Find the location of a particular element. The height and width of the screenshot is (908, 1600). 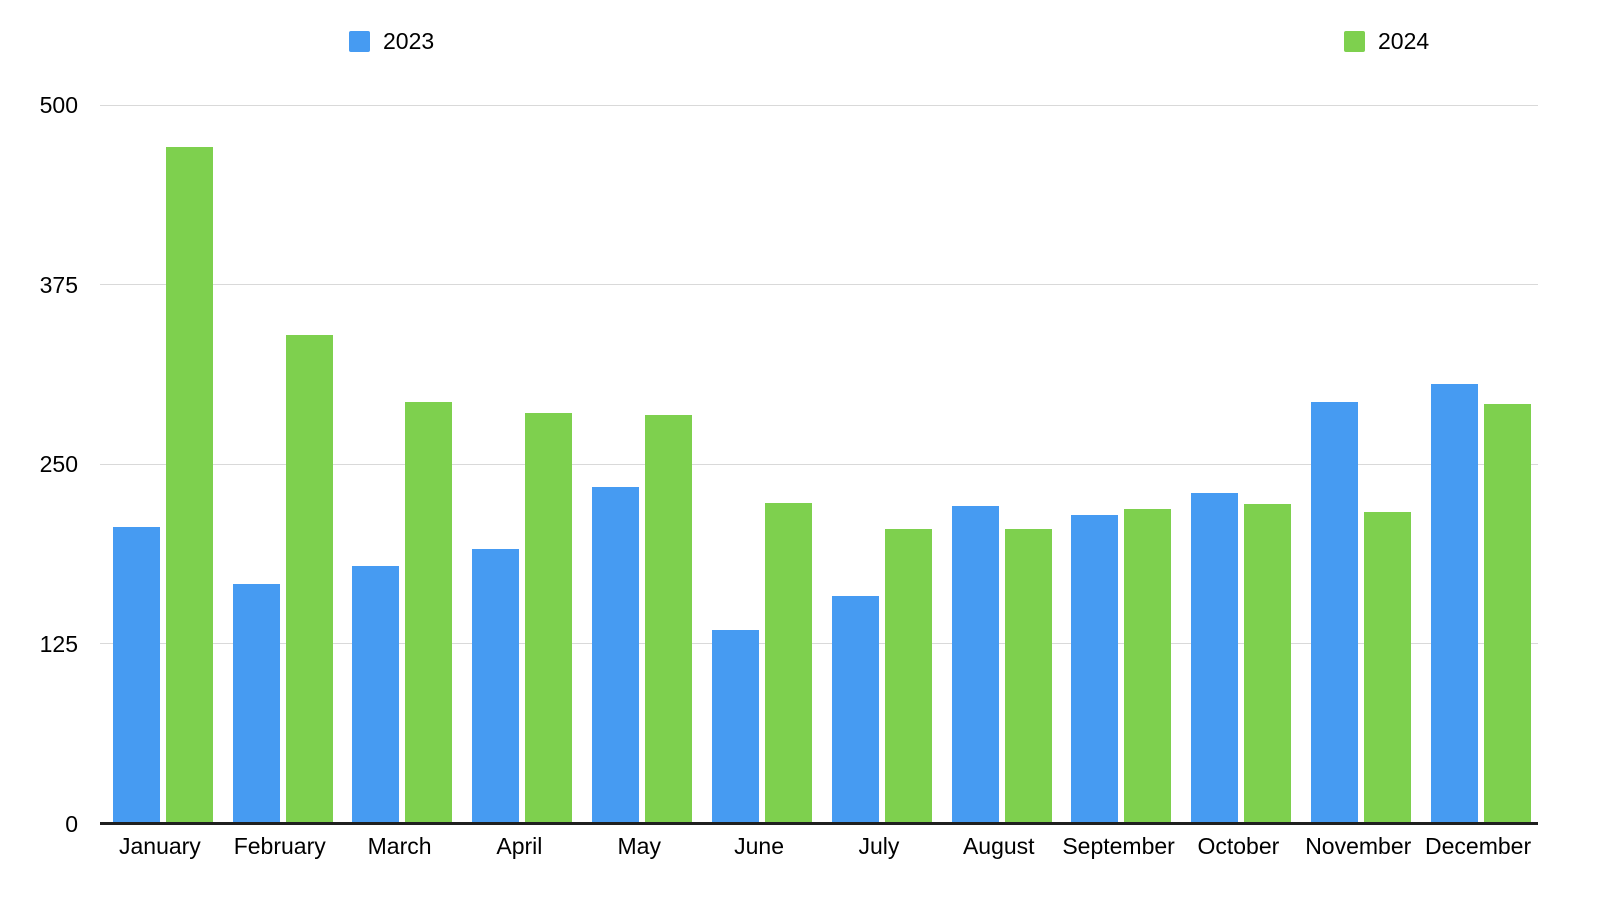

y-tick-label-250: 250 is located at coordinates (58, 464).